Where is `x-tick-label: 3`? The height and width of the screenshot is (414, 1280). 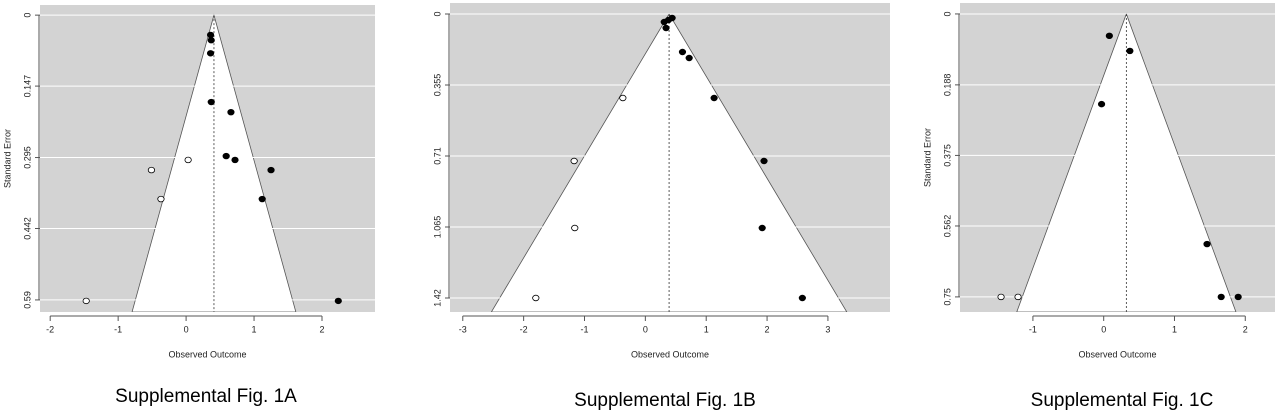 x-tick-label: 3 is located at coordinates (827, 329).